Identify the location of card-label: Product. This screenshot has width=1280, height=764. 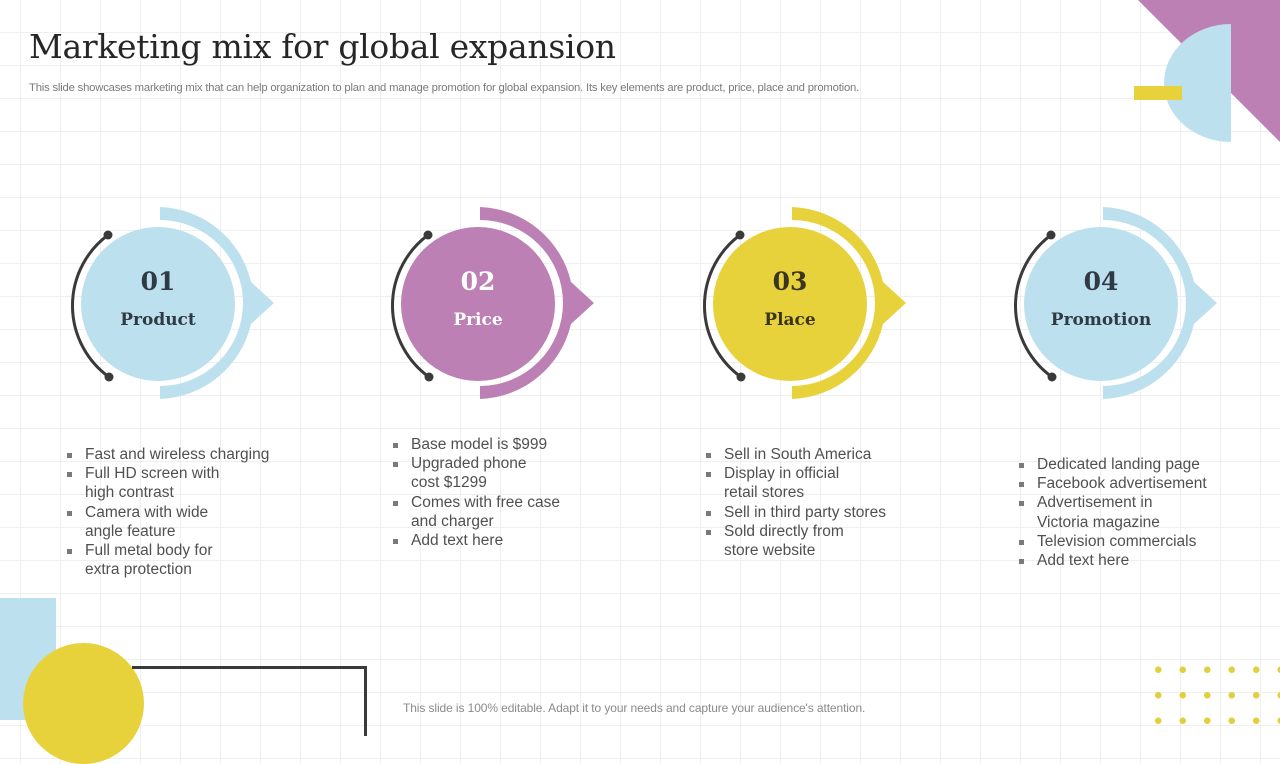
(158, 320).